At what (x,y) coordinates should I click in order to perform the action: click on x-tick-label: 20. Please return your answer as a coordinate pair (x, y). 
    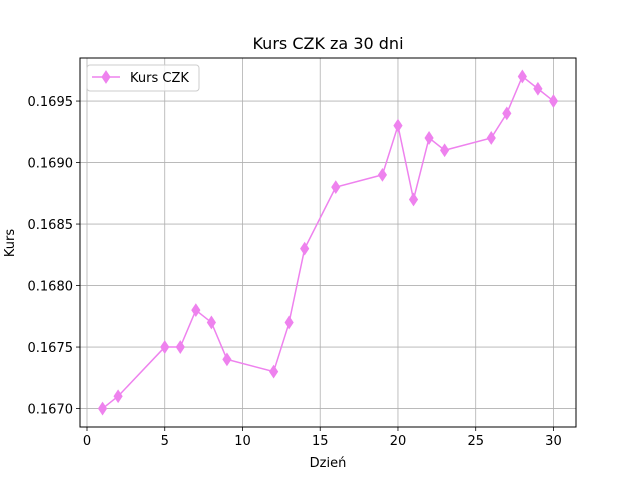
    Looking at the image, I should click on (398, 441).